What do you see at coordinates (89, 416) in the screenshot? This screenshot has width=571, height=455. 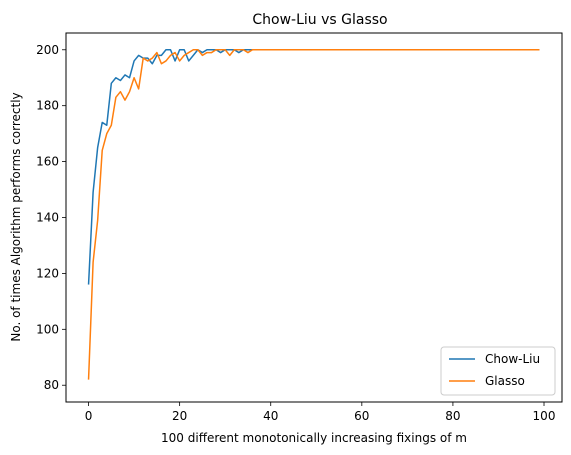 I see `x-tick-label: 0` at bounding box center [89, 416].